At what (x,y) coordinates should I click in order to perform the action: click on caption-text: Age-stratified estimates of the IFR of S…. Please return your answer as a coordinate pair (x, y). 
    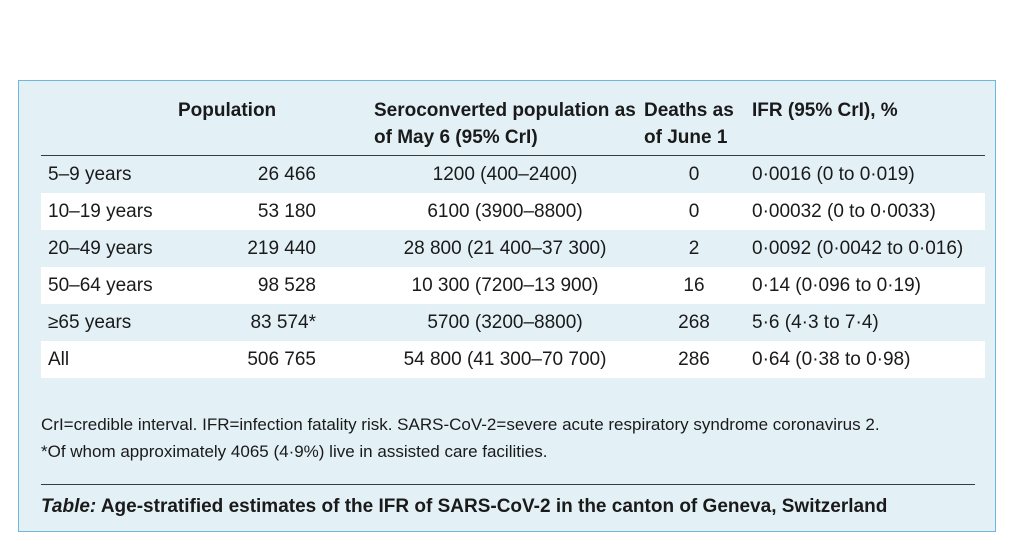
    Looking at the image, I should click on (492, 506).